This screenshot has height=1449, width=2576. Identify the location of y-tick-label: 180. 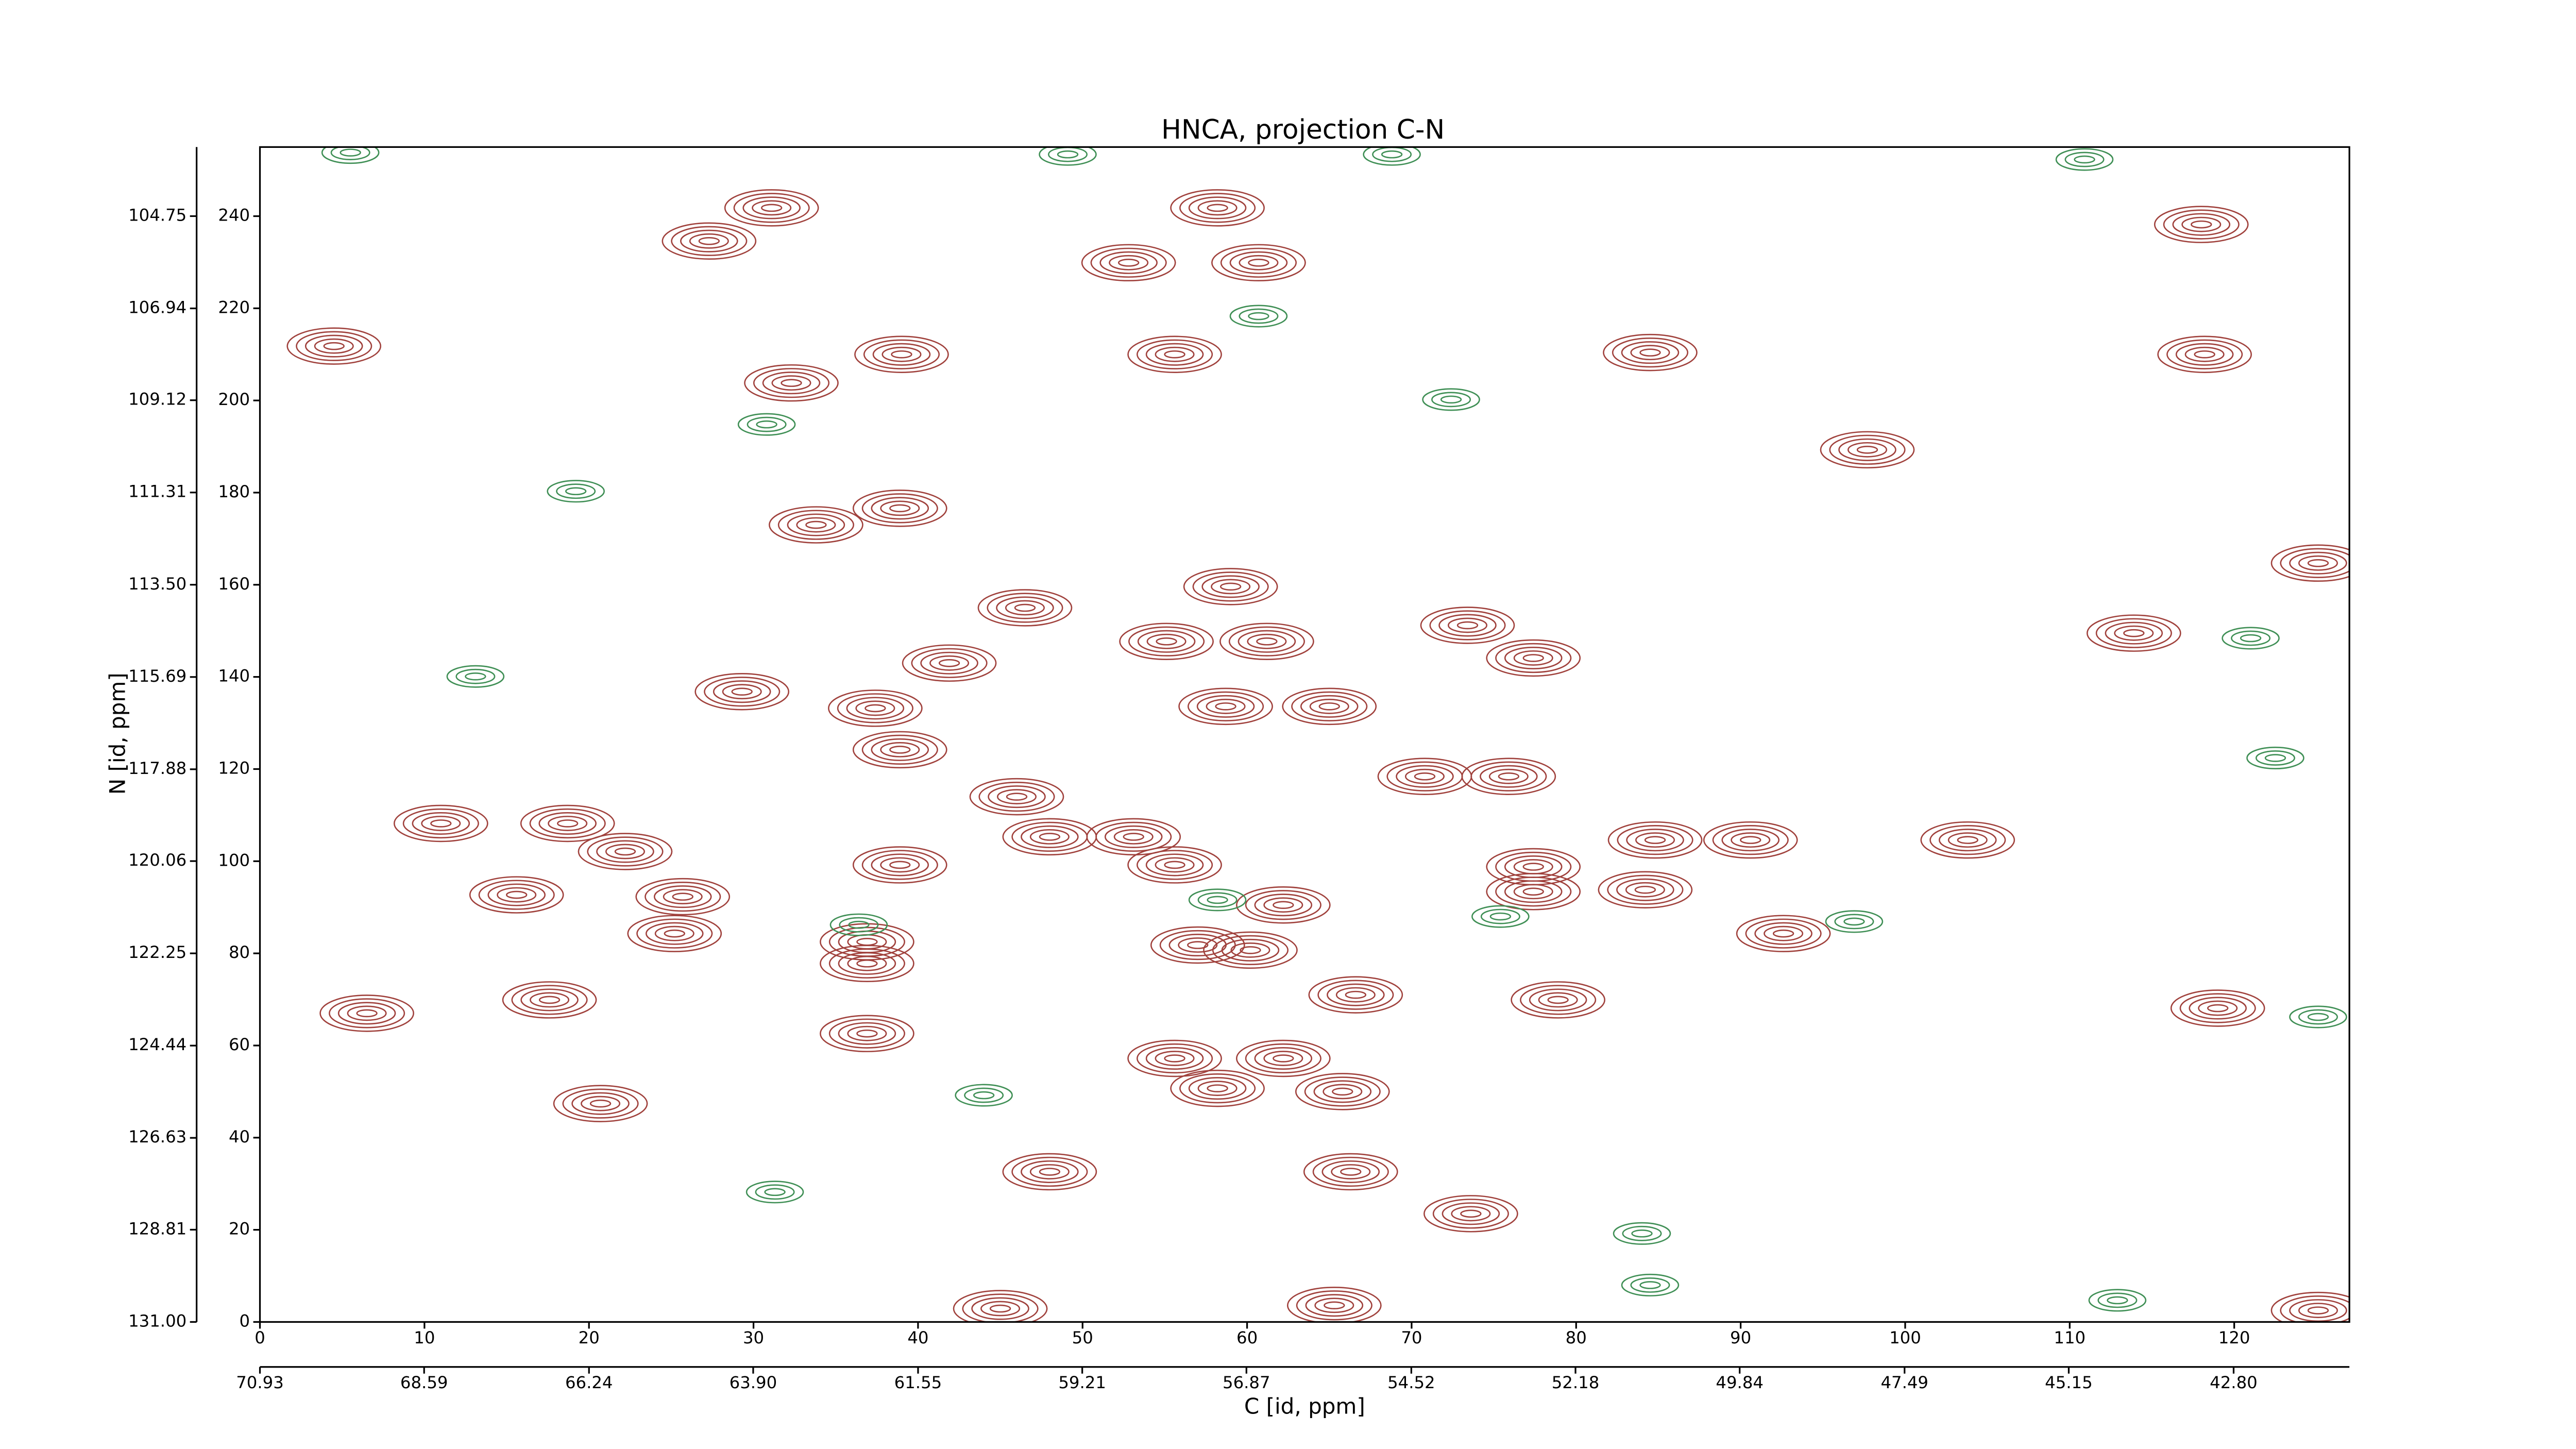
(234, 491).